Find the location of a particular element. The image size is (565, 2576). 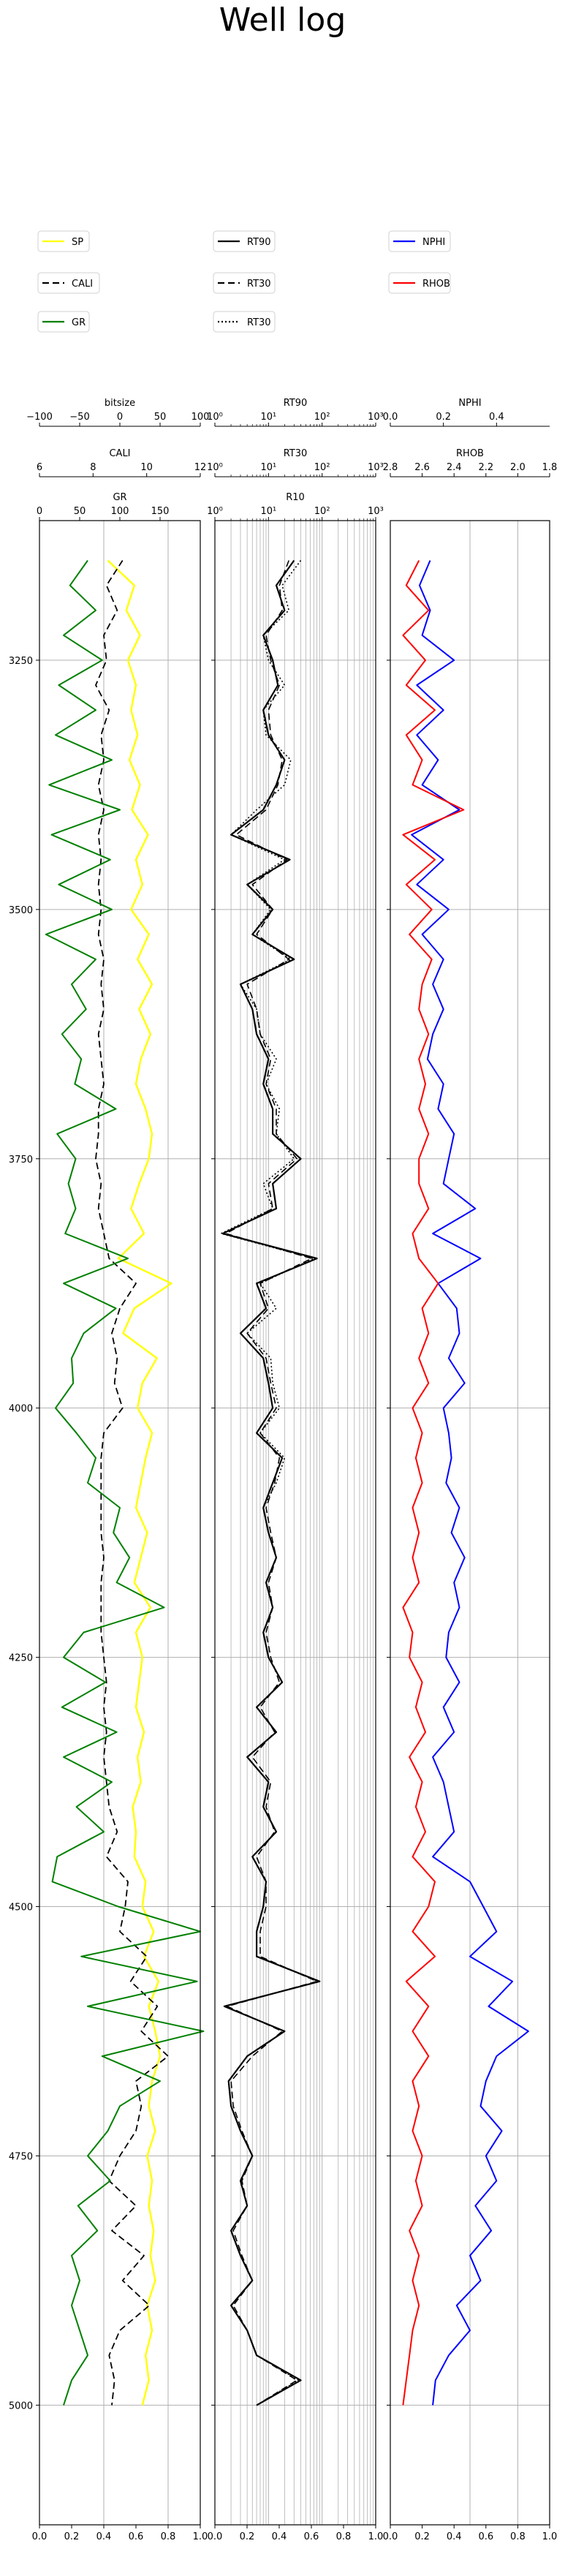

axis-tick-label: 2.0 is located at coordinates (518, 467).